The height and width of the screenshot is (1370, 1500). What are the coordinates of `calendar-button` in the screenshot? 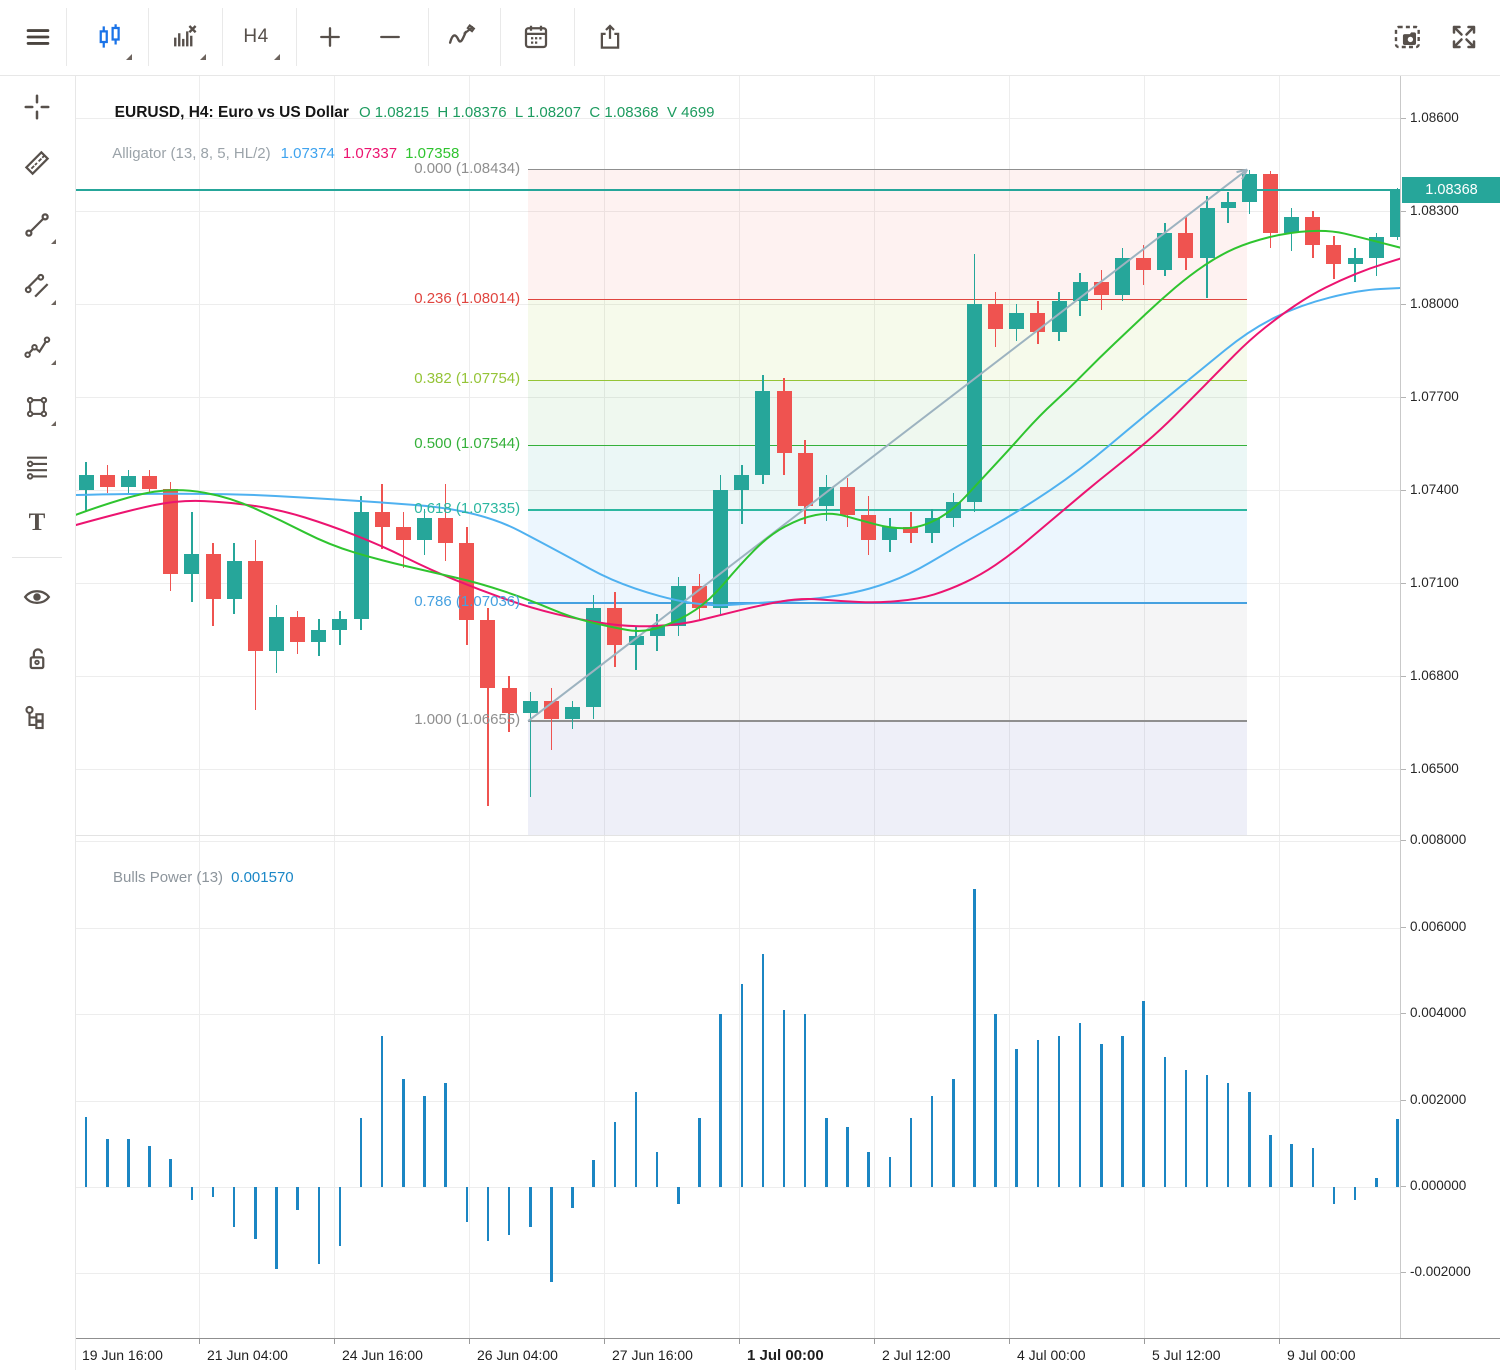 It's located at (536, 37).